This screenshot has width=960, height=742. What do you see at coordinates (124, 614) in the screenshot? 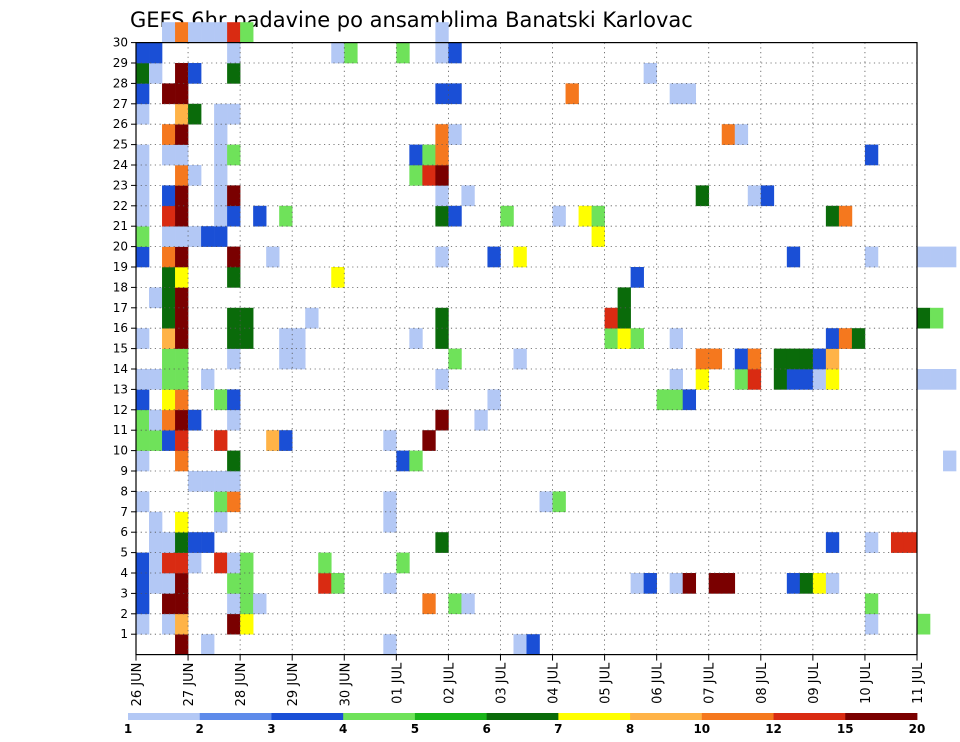
I see `y-tick-label: 2` at bounding box center [124, 614].